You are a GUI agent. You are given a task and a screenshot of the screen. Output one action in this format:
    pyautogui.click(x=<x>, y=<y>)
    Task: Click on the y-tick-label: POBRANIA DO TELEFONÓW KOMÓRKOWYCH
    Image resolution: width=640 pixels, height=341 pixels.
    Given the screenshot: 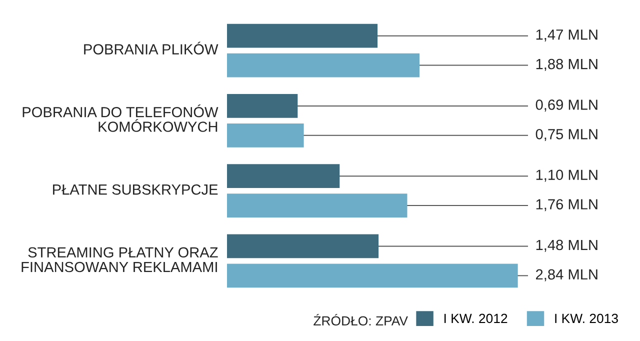 What is the action you would take?
    pyautogui.click(x=120, y=118)
    